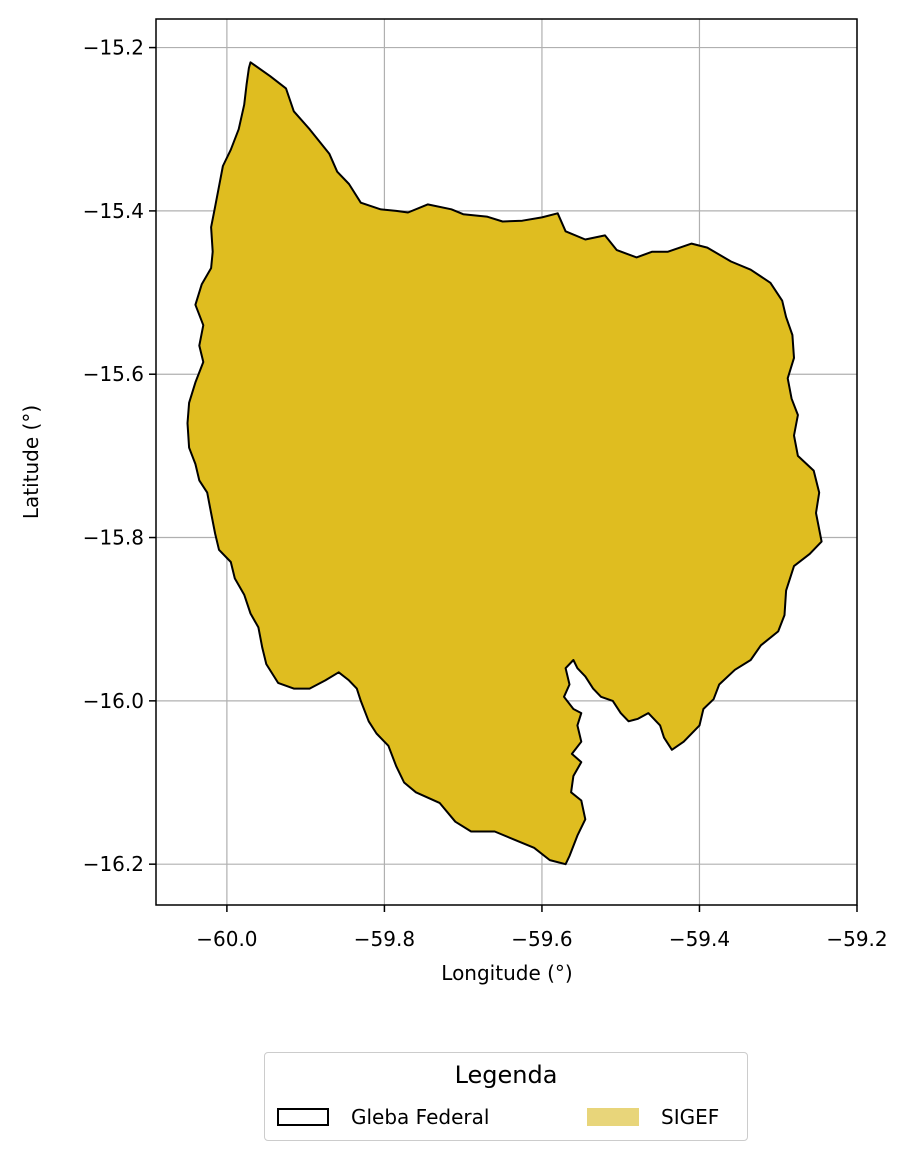 The width and height of the screenshot is (918, 1163). Describe the element at coordinates (653, 1117) in the screenshot. I see `legend-item-sigef: SIGEF` at that location.